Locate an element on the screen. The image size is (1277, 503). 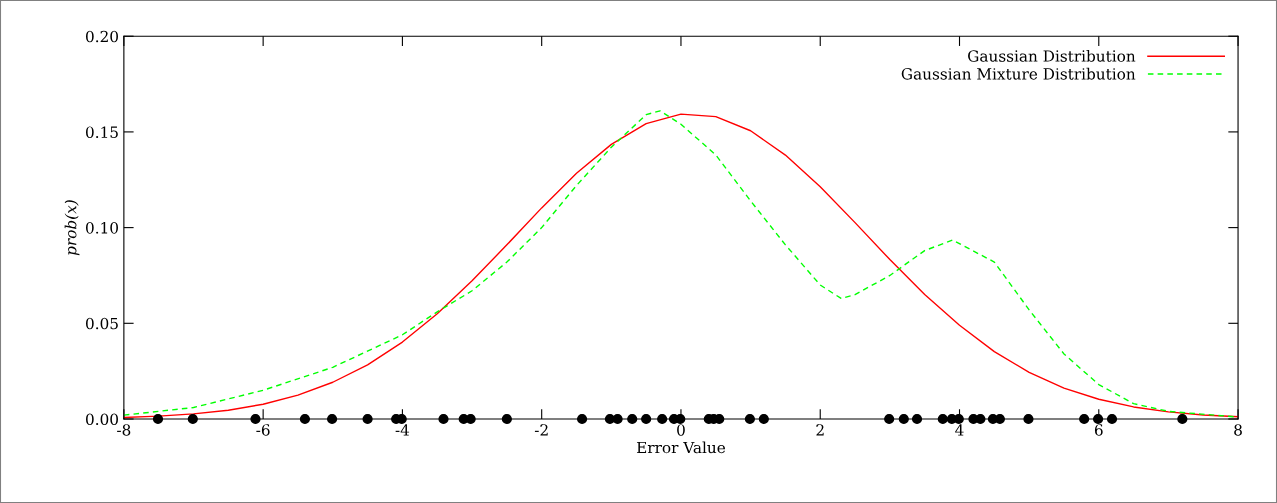
x-tick-label: -8 is located at coordinates (124, 430).